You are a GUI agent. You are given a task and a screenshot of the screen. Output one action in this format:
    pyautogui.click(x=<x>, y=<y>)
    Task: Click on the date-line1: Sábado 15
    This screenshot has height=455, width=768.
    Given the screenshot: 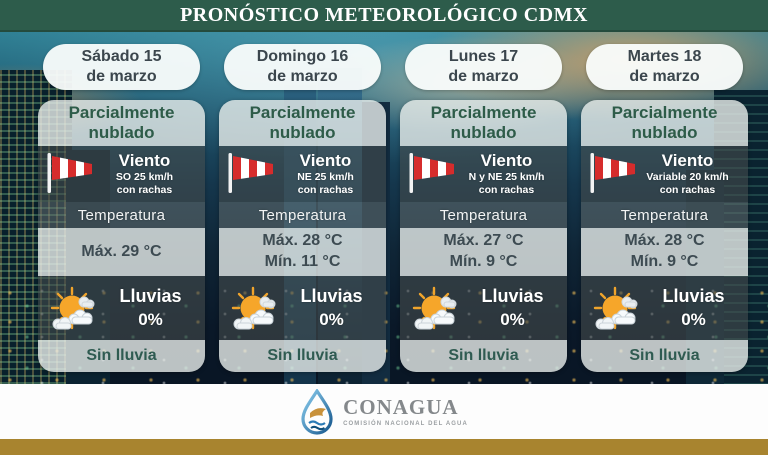 What is the action you would take?
    pyautogui.click(x=121, y=56)
    